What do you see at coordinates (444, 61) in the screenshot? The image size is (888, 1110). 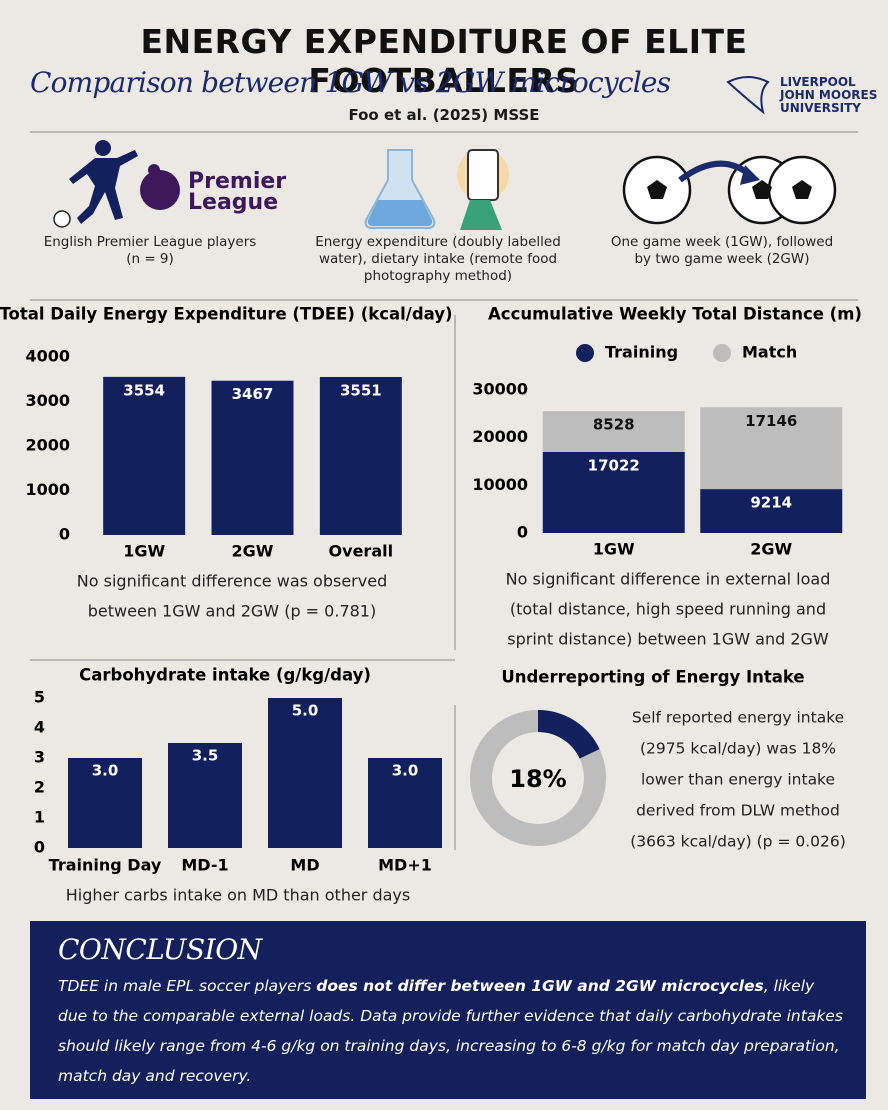 I see `title: ENERGY EXPENDITURE OF ELITE FOOTBALLERS` at bounding box center [444, 61].